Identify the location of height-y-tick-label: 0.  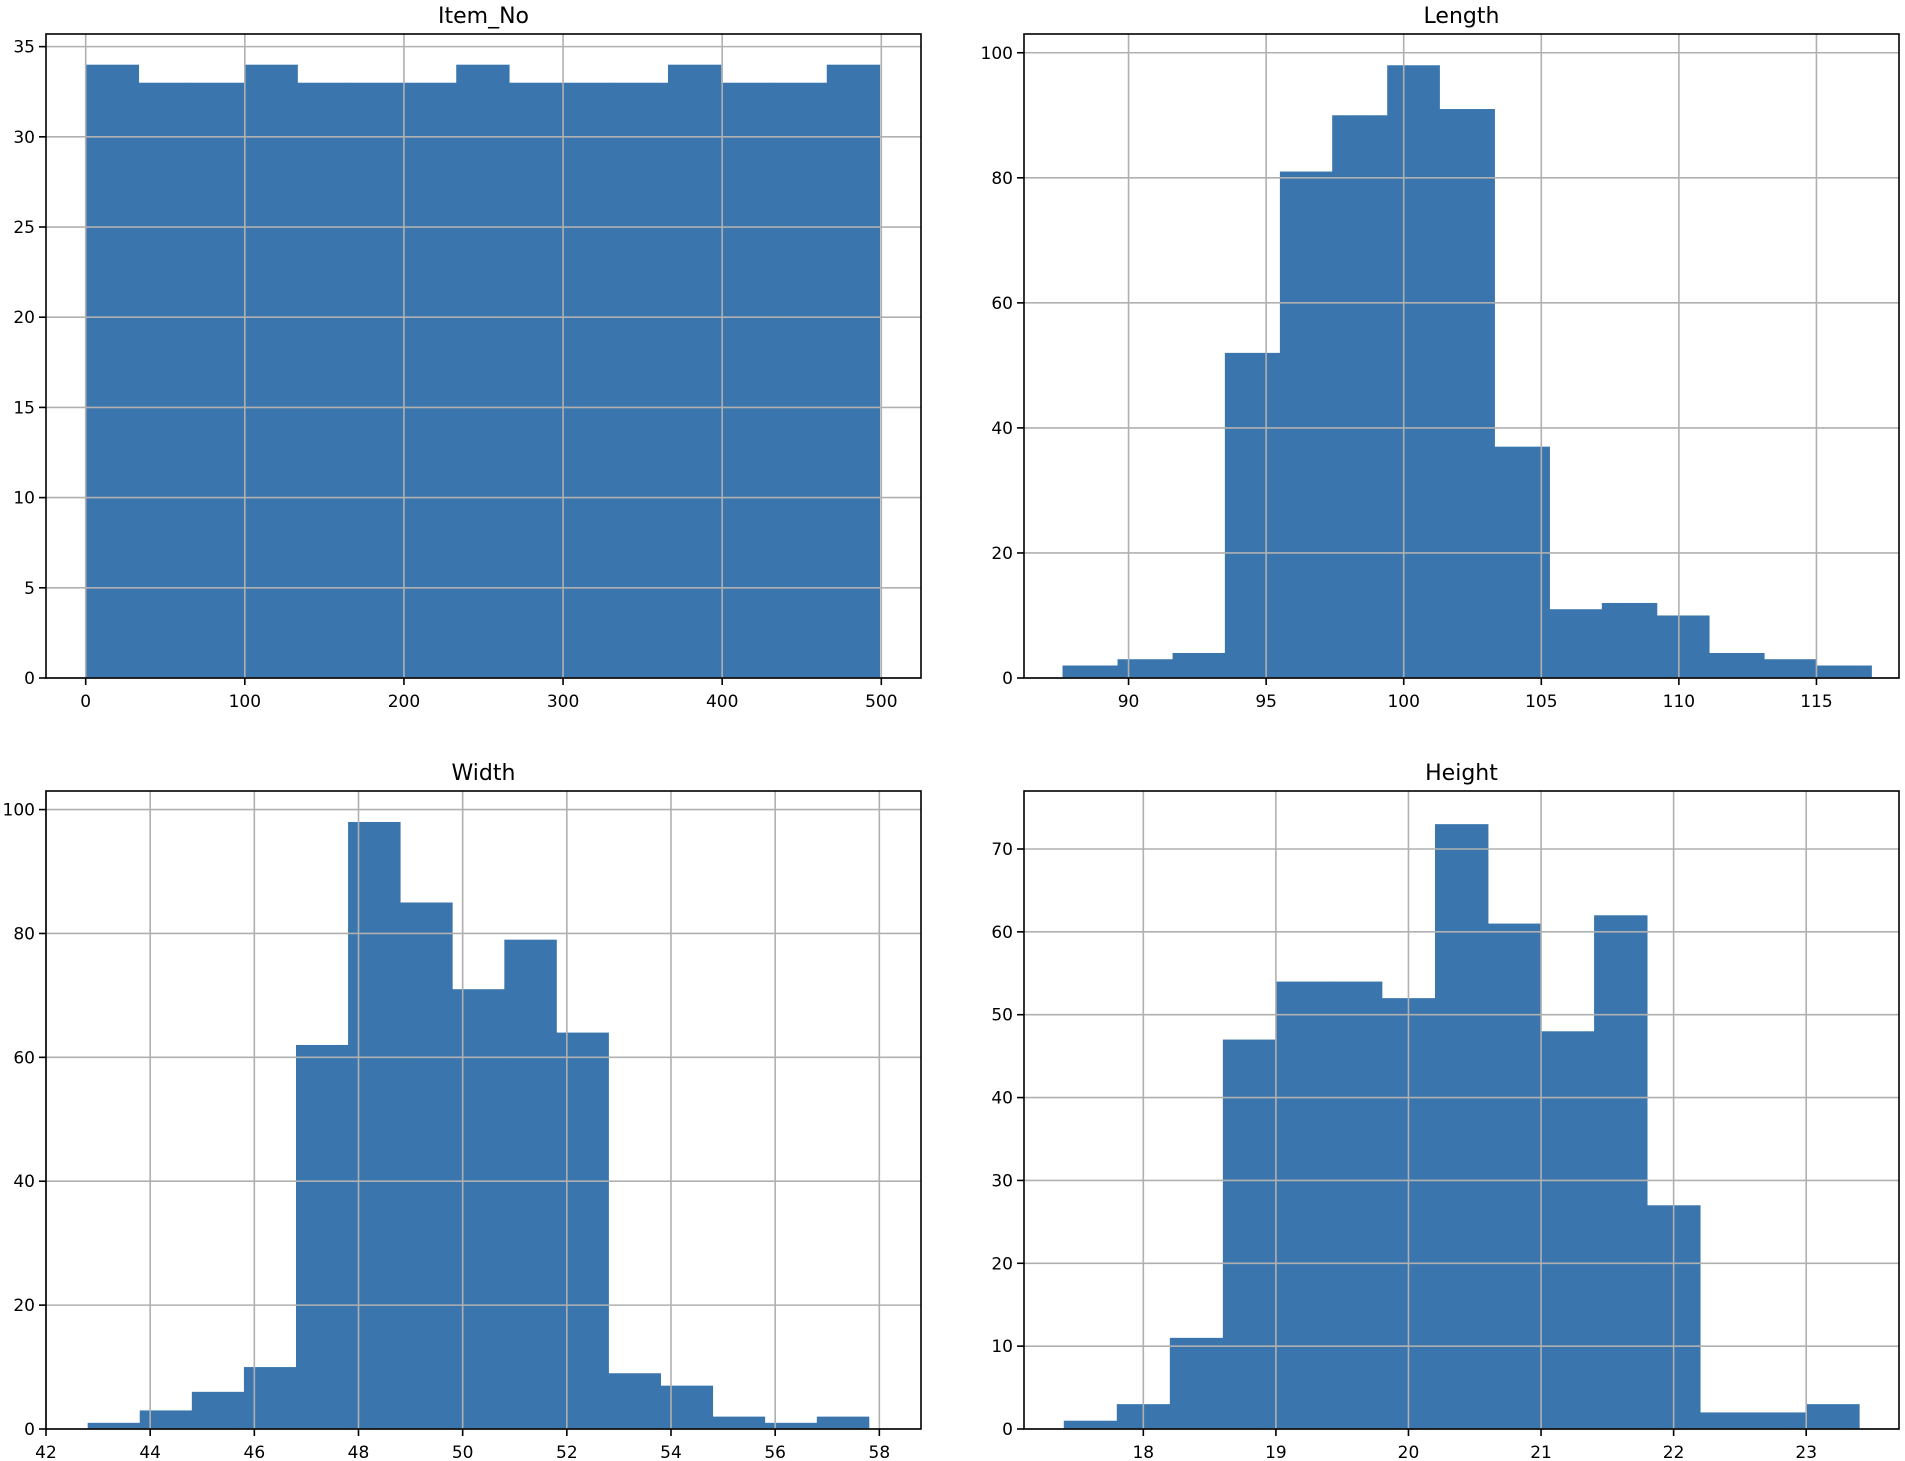
(1007, 1430).